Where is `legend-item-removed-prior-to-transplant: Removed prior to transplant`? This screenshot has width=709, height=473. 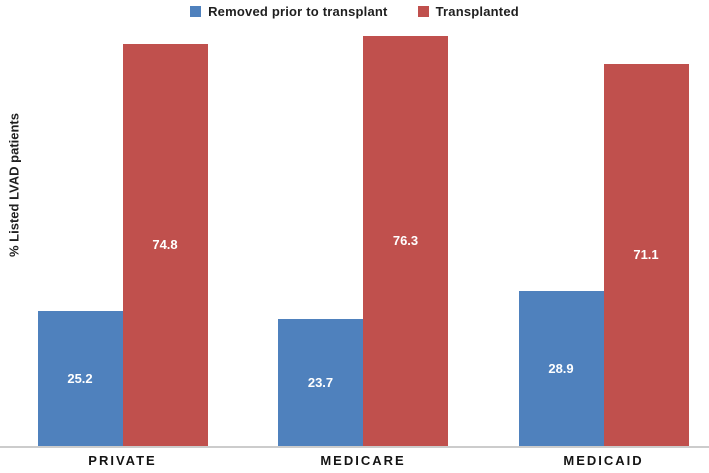 legend-item-removed-prior-to-transplant: Removed prior to transplant is located at coordinates (288, 11).